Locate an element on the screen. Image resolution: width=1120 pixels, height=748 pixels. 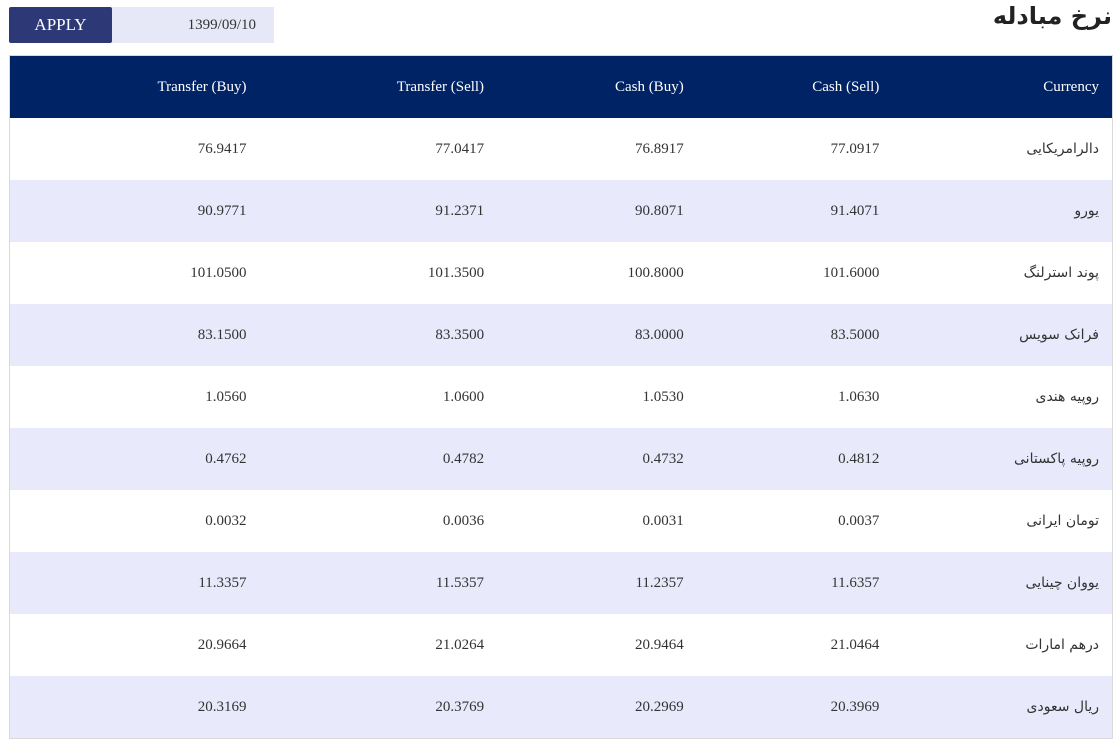
table-row: 20.9664 21.0264 20.9464 21.0464 درهم امارات is located at coordinates (561, 645).